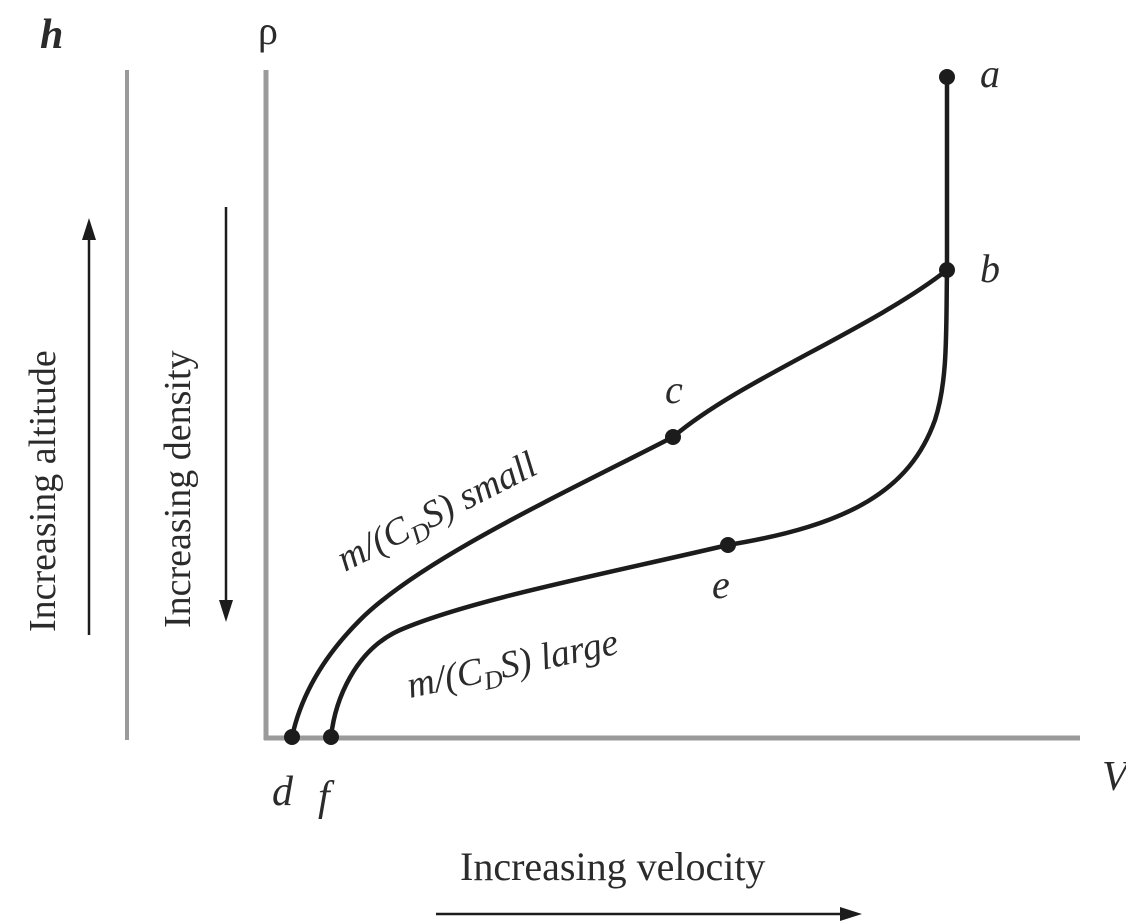 Image resolution: width=1126 pixels, height=924 pixels. I want to click on density-arrow-head, so click(226, 611).